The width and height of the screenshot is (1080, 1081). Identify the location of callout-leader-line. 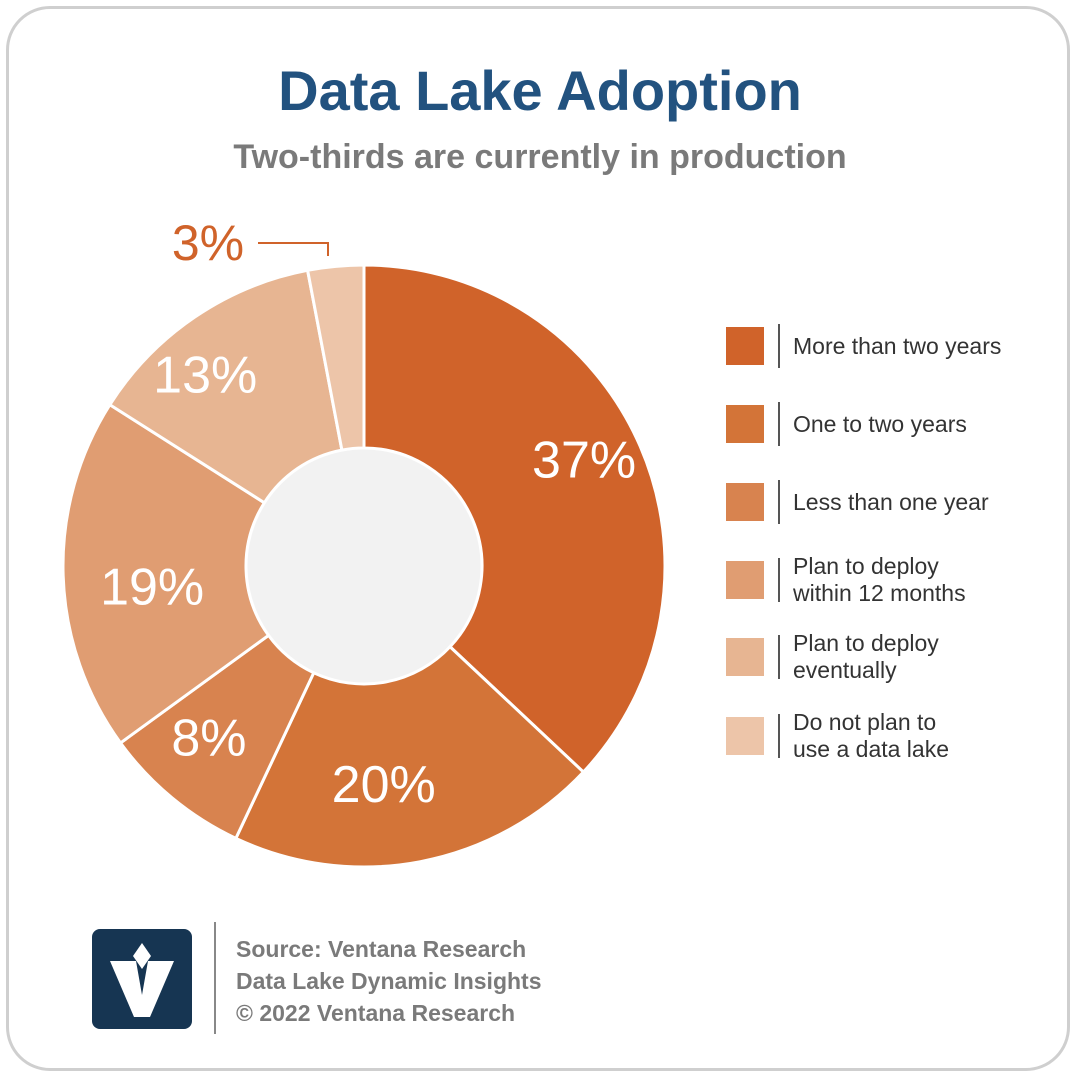
(293, 249).